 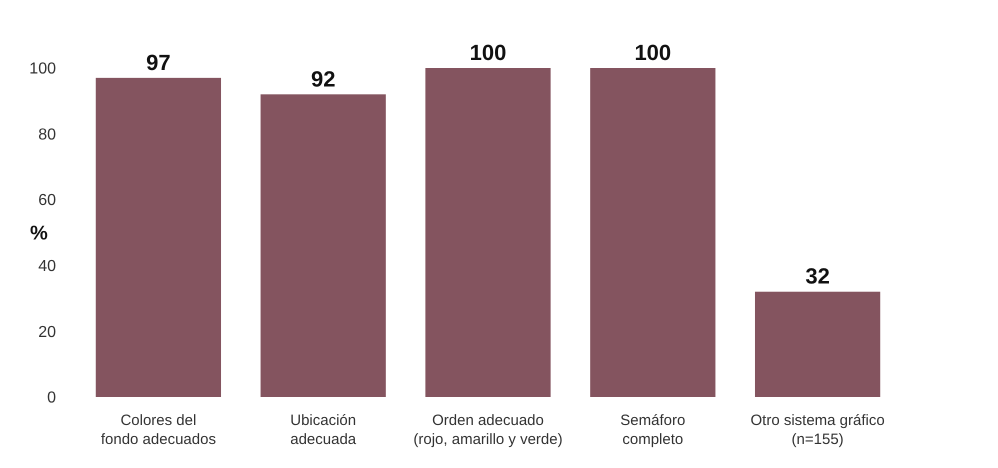 I want to click on y-tick-label: 40, so click(x=47, y=266).